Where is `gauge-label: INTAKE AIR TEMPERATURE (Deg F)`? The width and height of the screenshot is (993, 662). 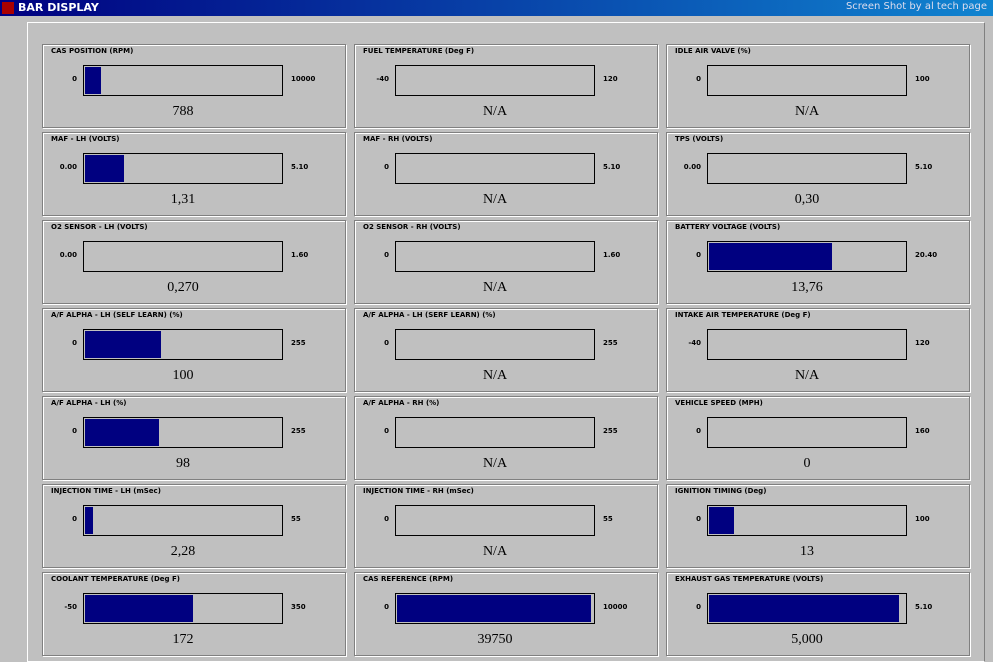 gauge-label: INTAKE AIR TEMPERATURE (Deg F) is located at coordinates (743, 315).